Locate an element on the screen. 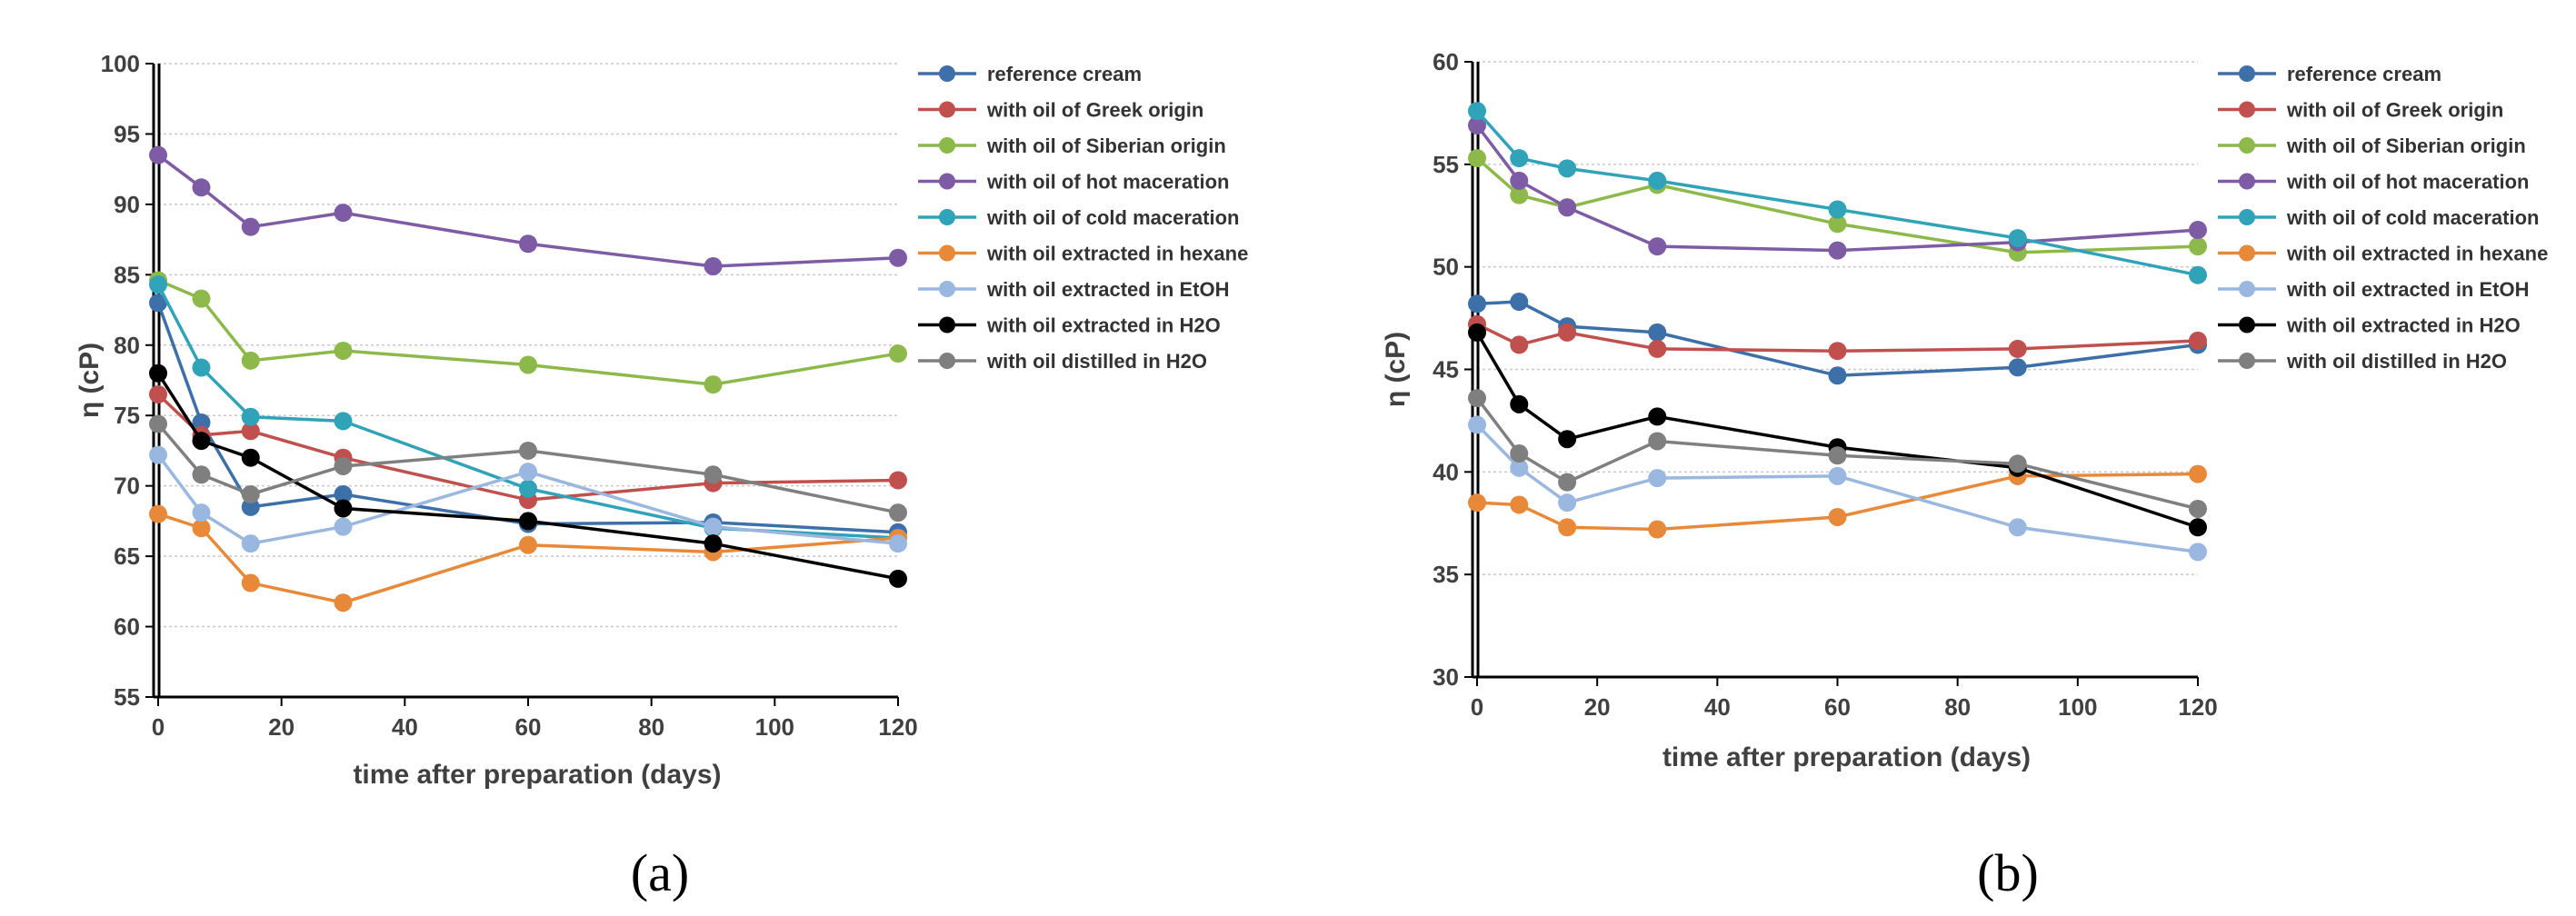 This screenshot has width=2576, height=916. y-tick-label: 30 is located at coordinates (1446, 677).